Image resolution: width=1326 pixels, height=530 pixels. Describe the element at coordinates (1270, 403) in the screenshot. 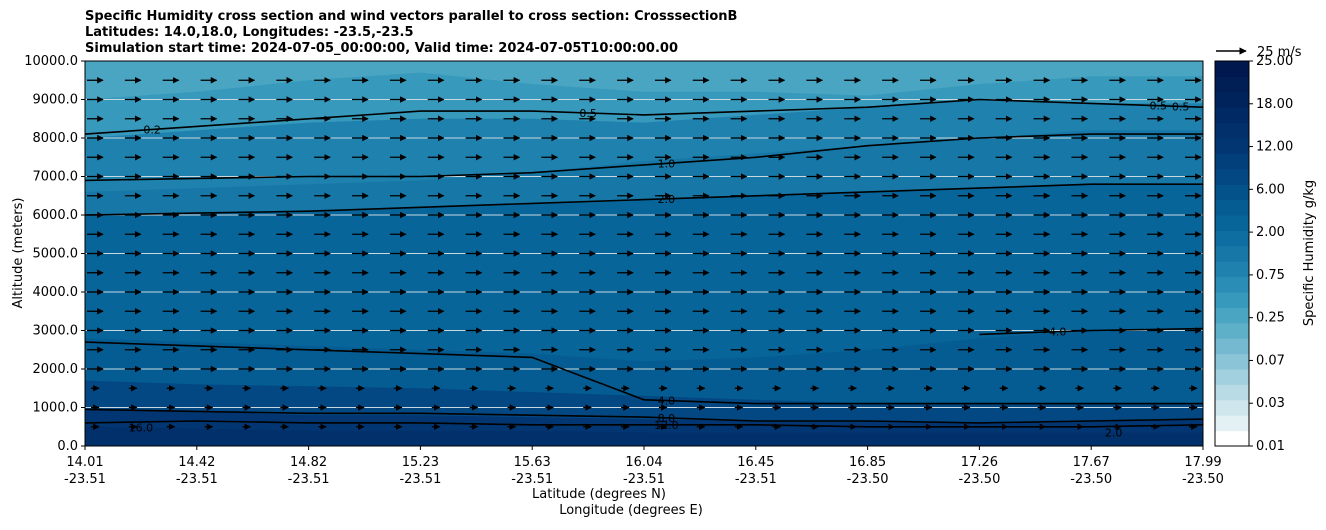

I see `colorbar-tick-label-1: 0.03` at that location.